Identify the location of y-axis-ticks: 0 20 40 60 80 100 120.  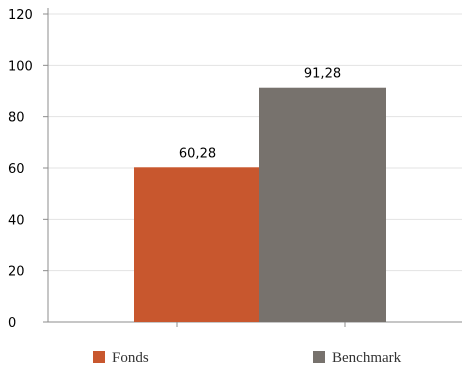
(28, 169).